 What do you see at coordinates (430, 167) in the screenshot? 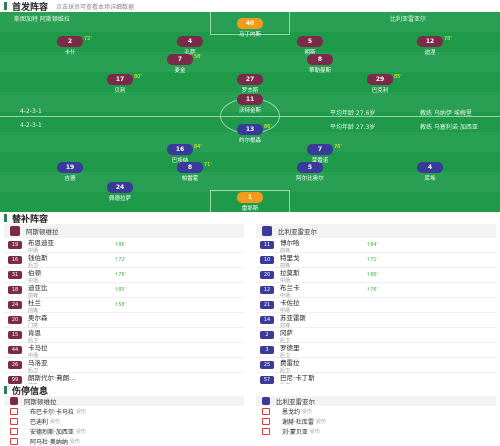
I see `player-shirt-number: 4` at bounding box center [430, 167].